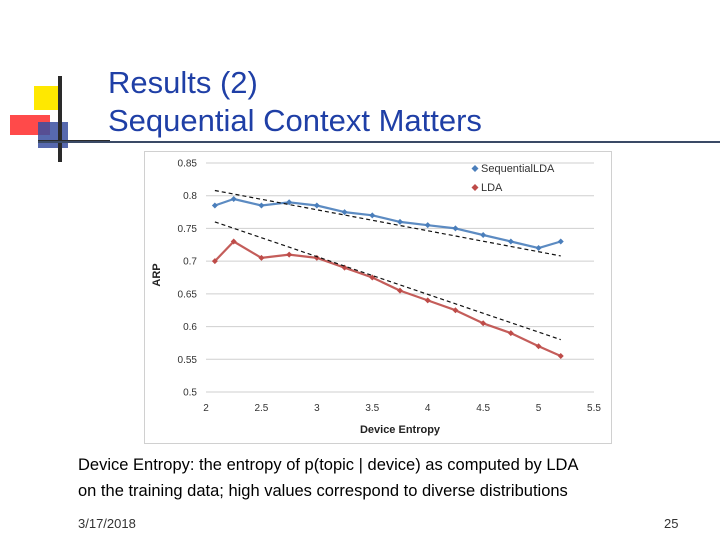  What do you see at coordinates (671, 523) in the screenshot?
I see `slide-page-number: 25` at bounding box center [671, 523].